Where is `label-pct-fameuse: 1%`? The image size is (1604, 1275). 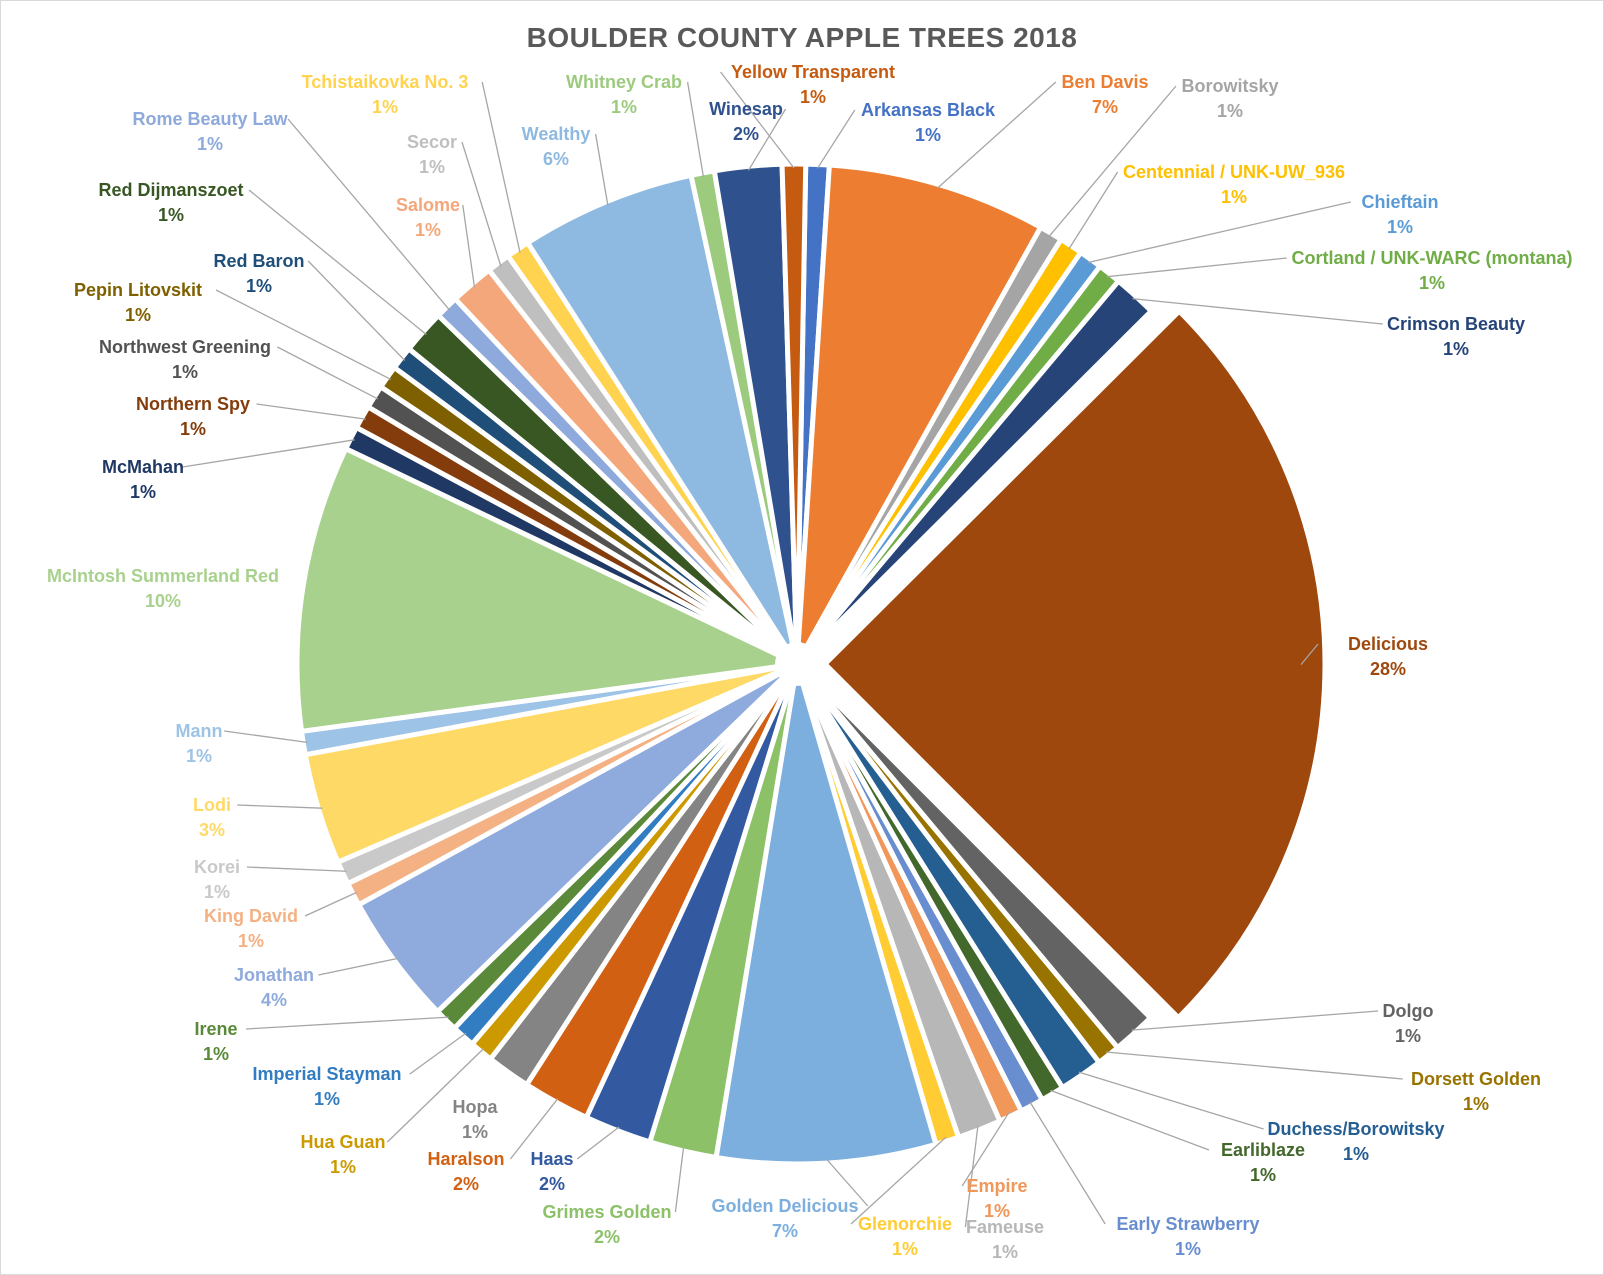 label-pct-fameuse: 1% is located at coordinates (1005, 1252).